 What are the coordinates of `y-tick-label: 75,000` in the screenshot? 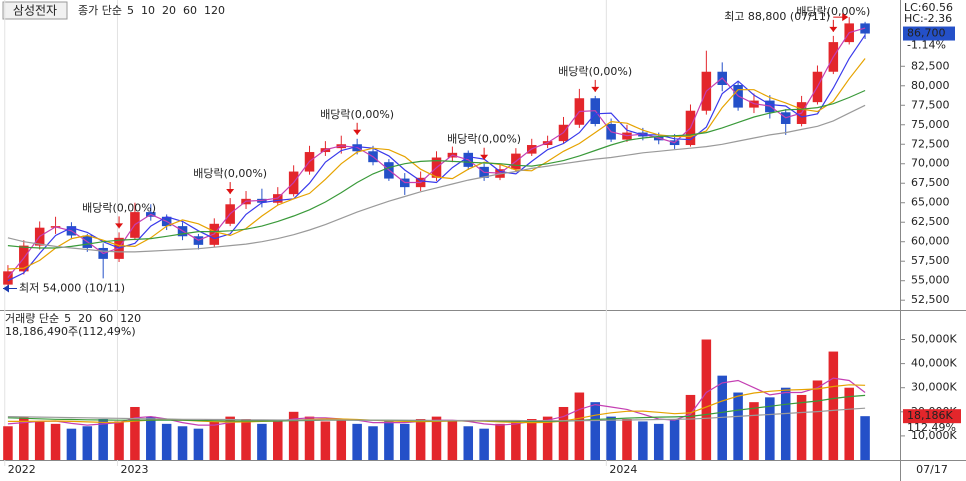 It's located at (930, 124).